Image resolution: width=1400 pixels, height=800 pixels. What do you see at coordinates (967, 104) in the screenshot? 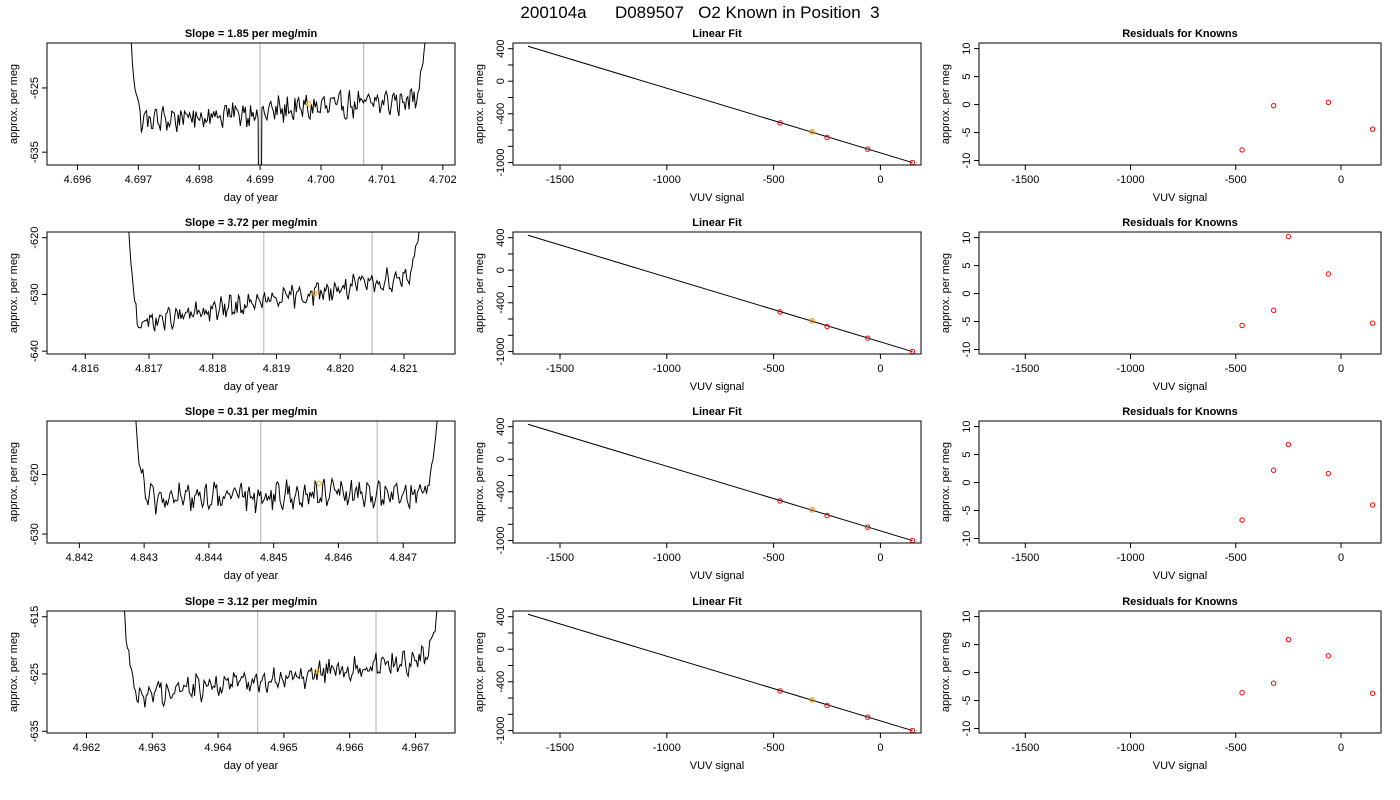
I see `plot-r1c3-ytick-label: 0` at bounding box center [967, 104].